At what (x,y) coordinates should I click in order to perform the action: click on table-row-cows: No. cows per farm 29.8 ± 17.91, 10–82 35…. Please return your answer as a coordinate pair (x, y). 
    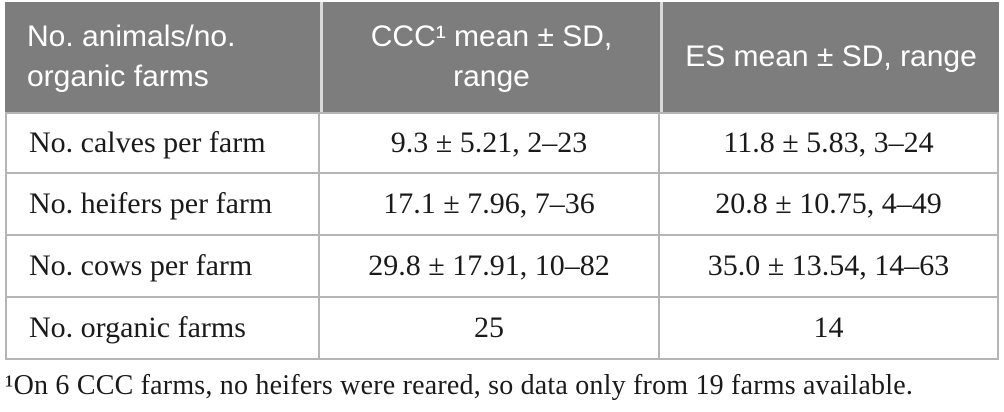
    Looking at the image, I should click on (502, 267).